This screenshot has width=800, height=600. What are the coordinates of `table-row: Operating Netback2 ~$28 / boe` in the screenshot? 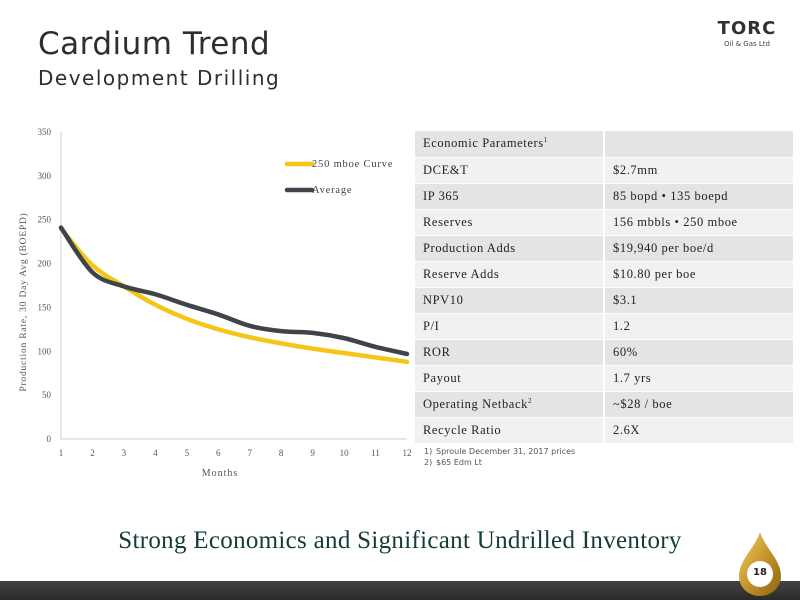 It's located at (604, 404).